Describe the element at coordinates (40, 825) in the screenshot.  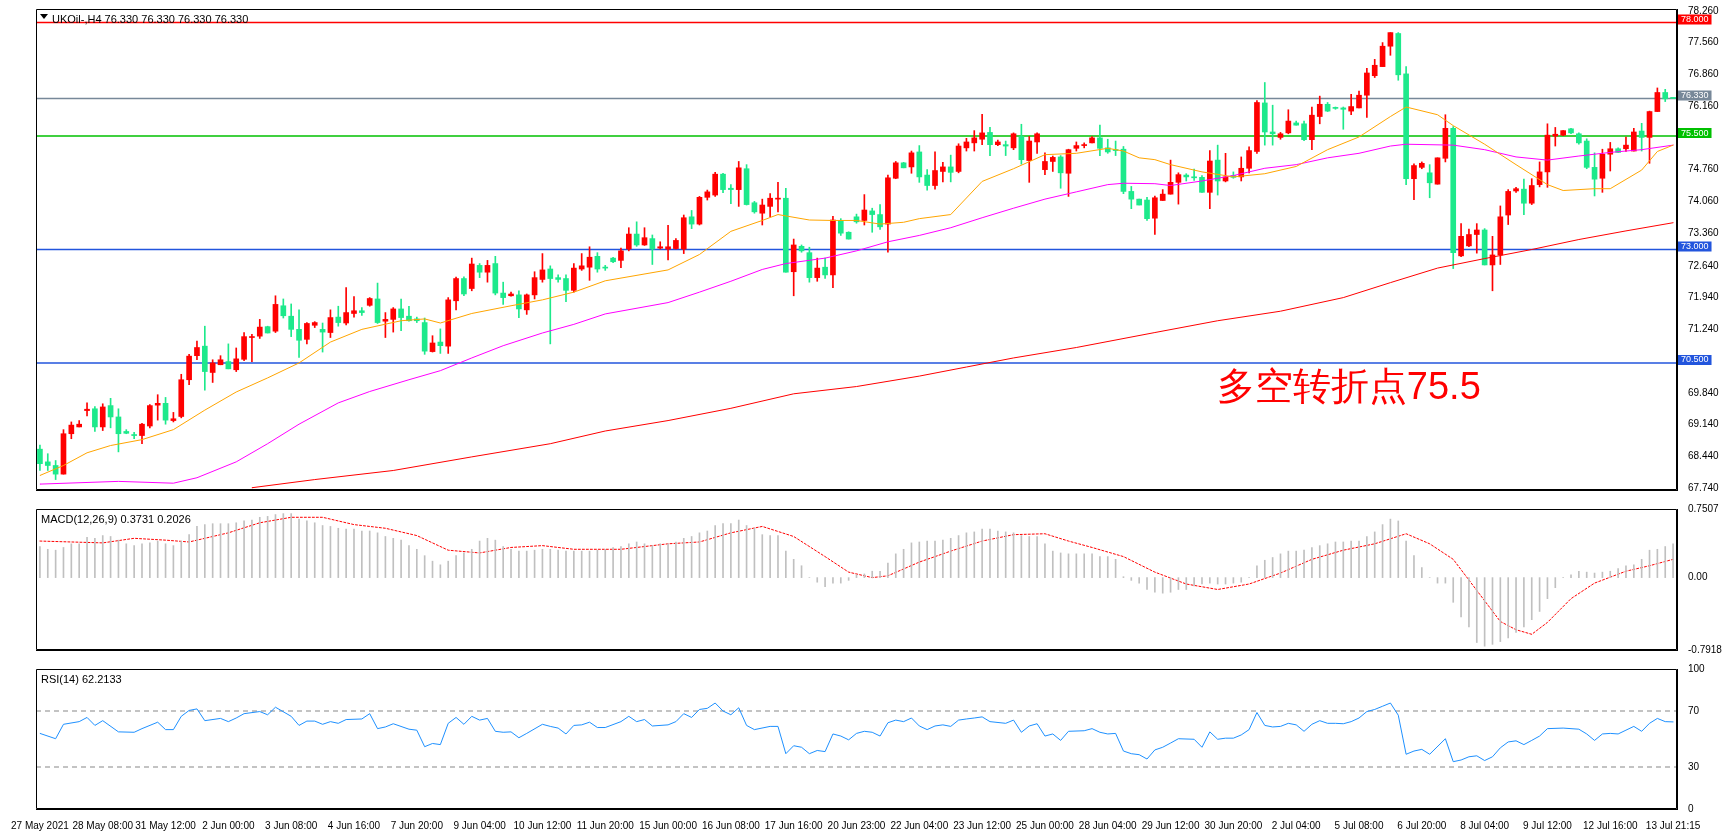
I see `x-tick-label: 27 May 2021` at that location.